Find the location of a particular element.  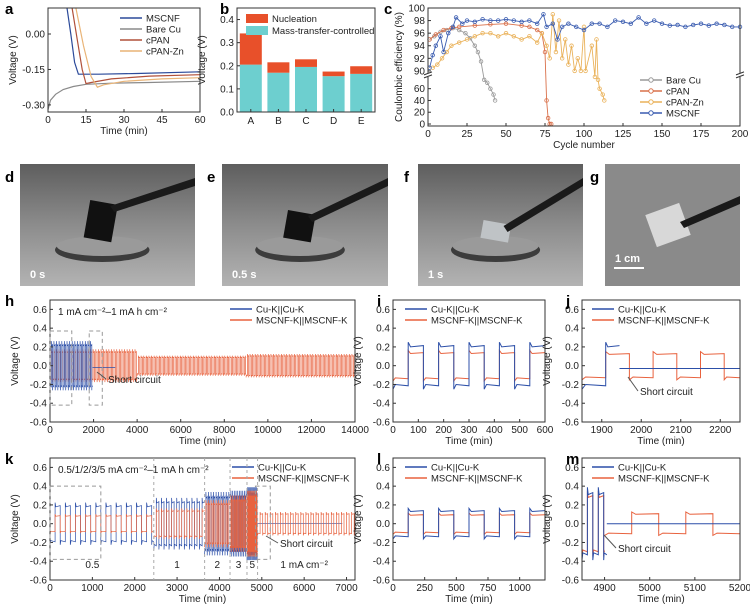

x-tick-label: 400 is located at coordinates (494, 430).